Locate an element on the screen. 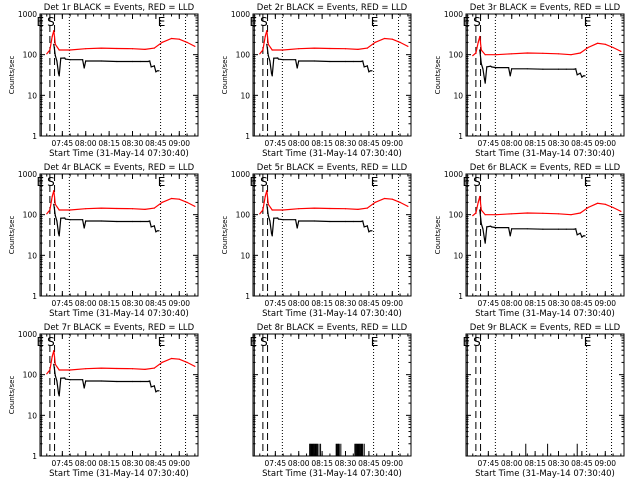  panel-title: Det 7r BLACK = Events, RED = LLD is located at coordinates (119, 328).